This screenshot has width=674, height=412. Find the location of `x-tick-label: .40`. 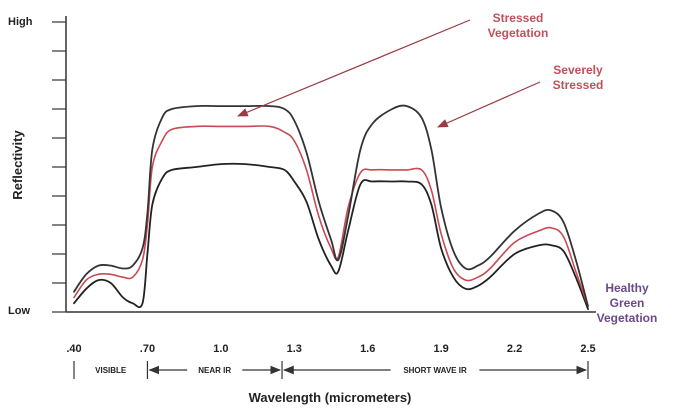

x-tick-label: .40 is located at coordinates (73, 349).